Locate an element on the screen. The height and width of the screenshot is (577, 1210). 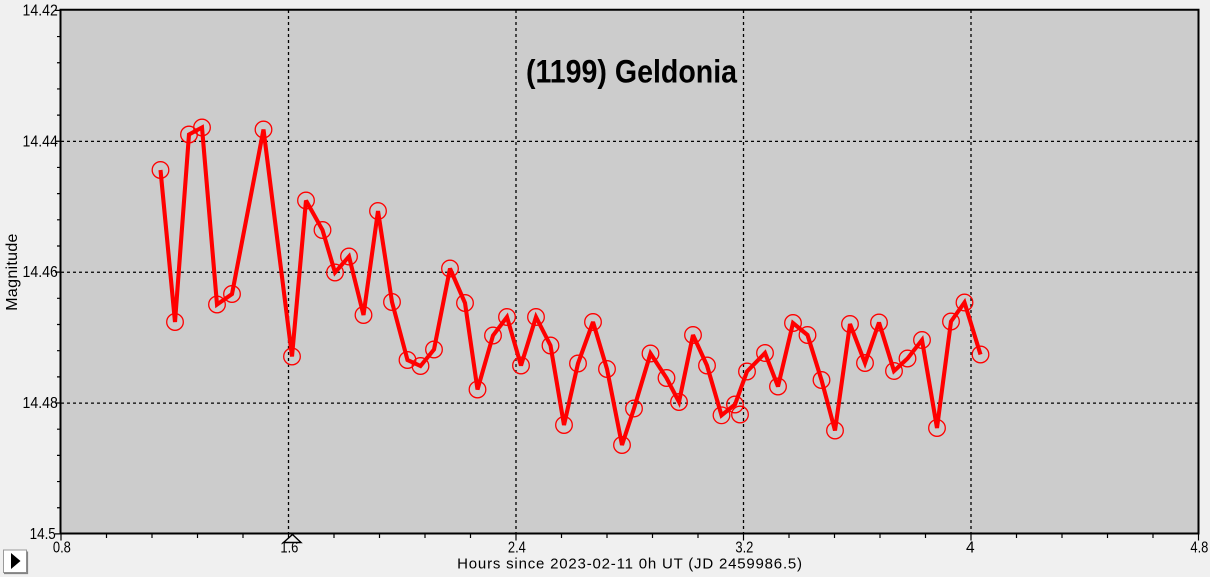
svg-text: 14.44 is located at coordinates (40, 141).